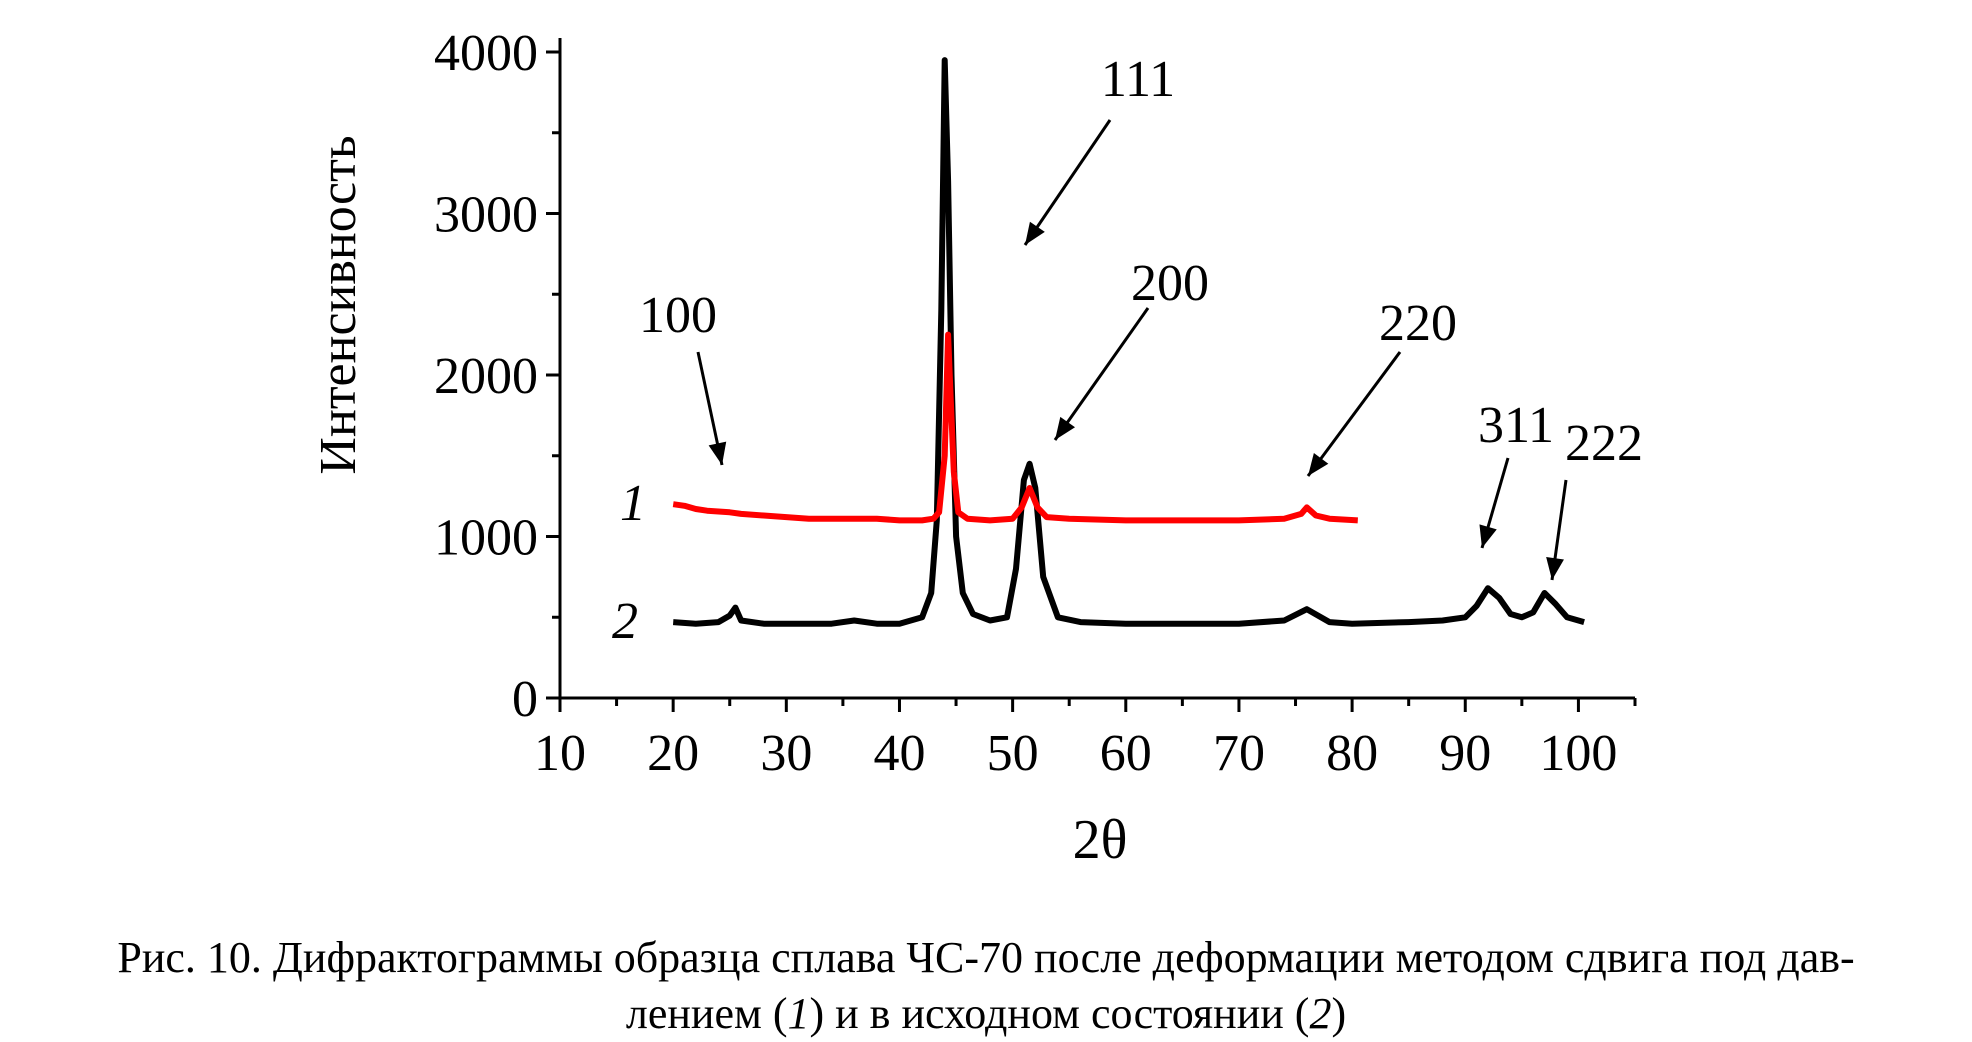 The height and width of the screenshot is (1042, 1972). I want to click on x-tick-label: 70, so click(1239, 753).